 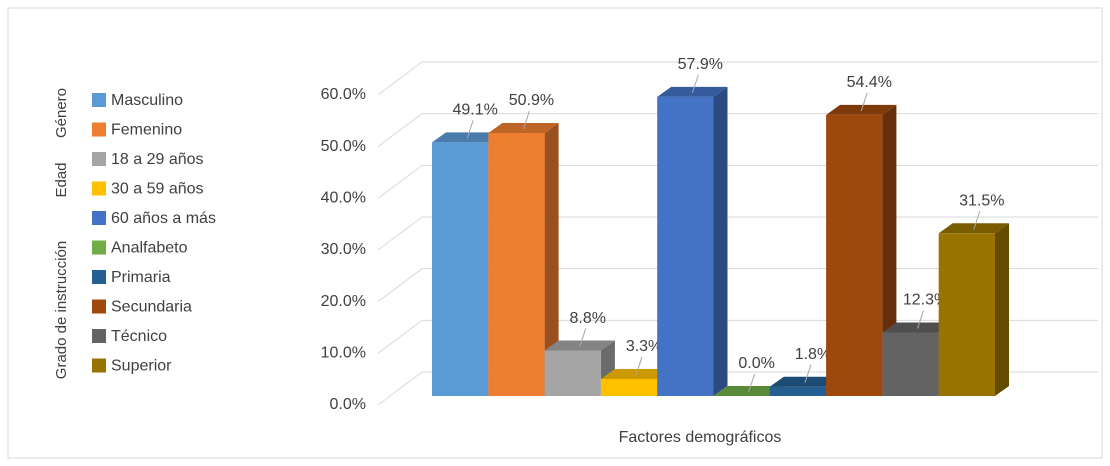 I want to click on data-label: 8.8%, so click(x=588, y=318).